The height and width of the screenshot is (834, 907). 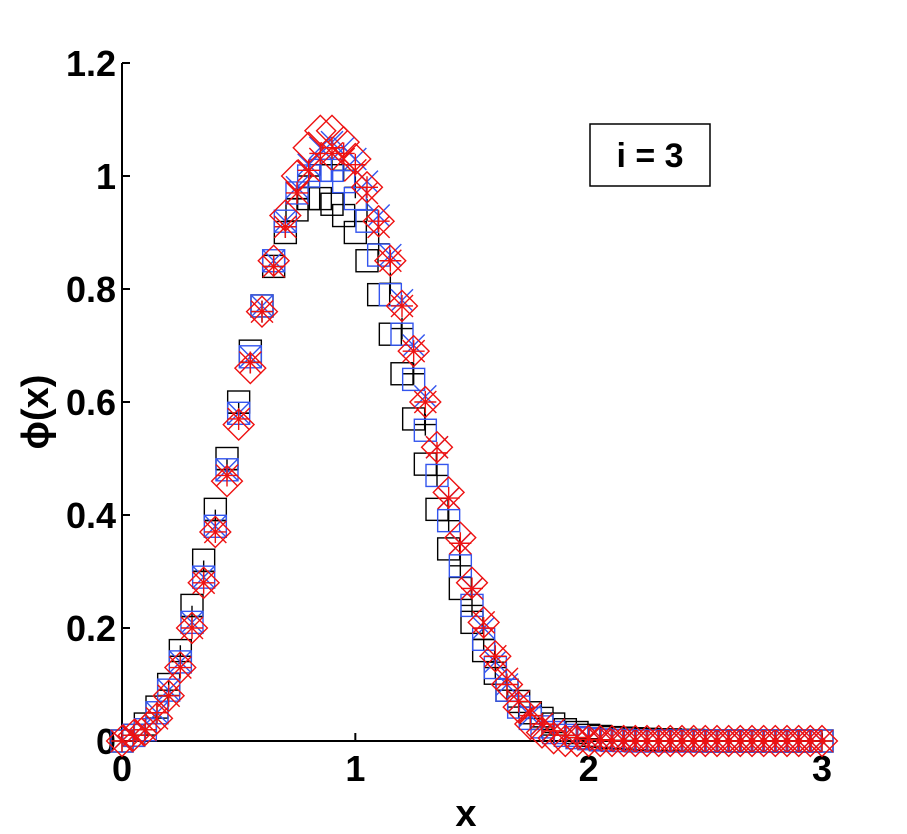 What do you see at coordinates (355, 768) in the screenshot?
I see `x-tick-label: 1` at bounding box center [355, 768].